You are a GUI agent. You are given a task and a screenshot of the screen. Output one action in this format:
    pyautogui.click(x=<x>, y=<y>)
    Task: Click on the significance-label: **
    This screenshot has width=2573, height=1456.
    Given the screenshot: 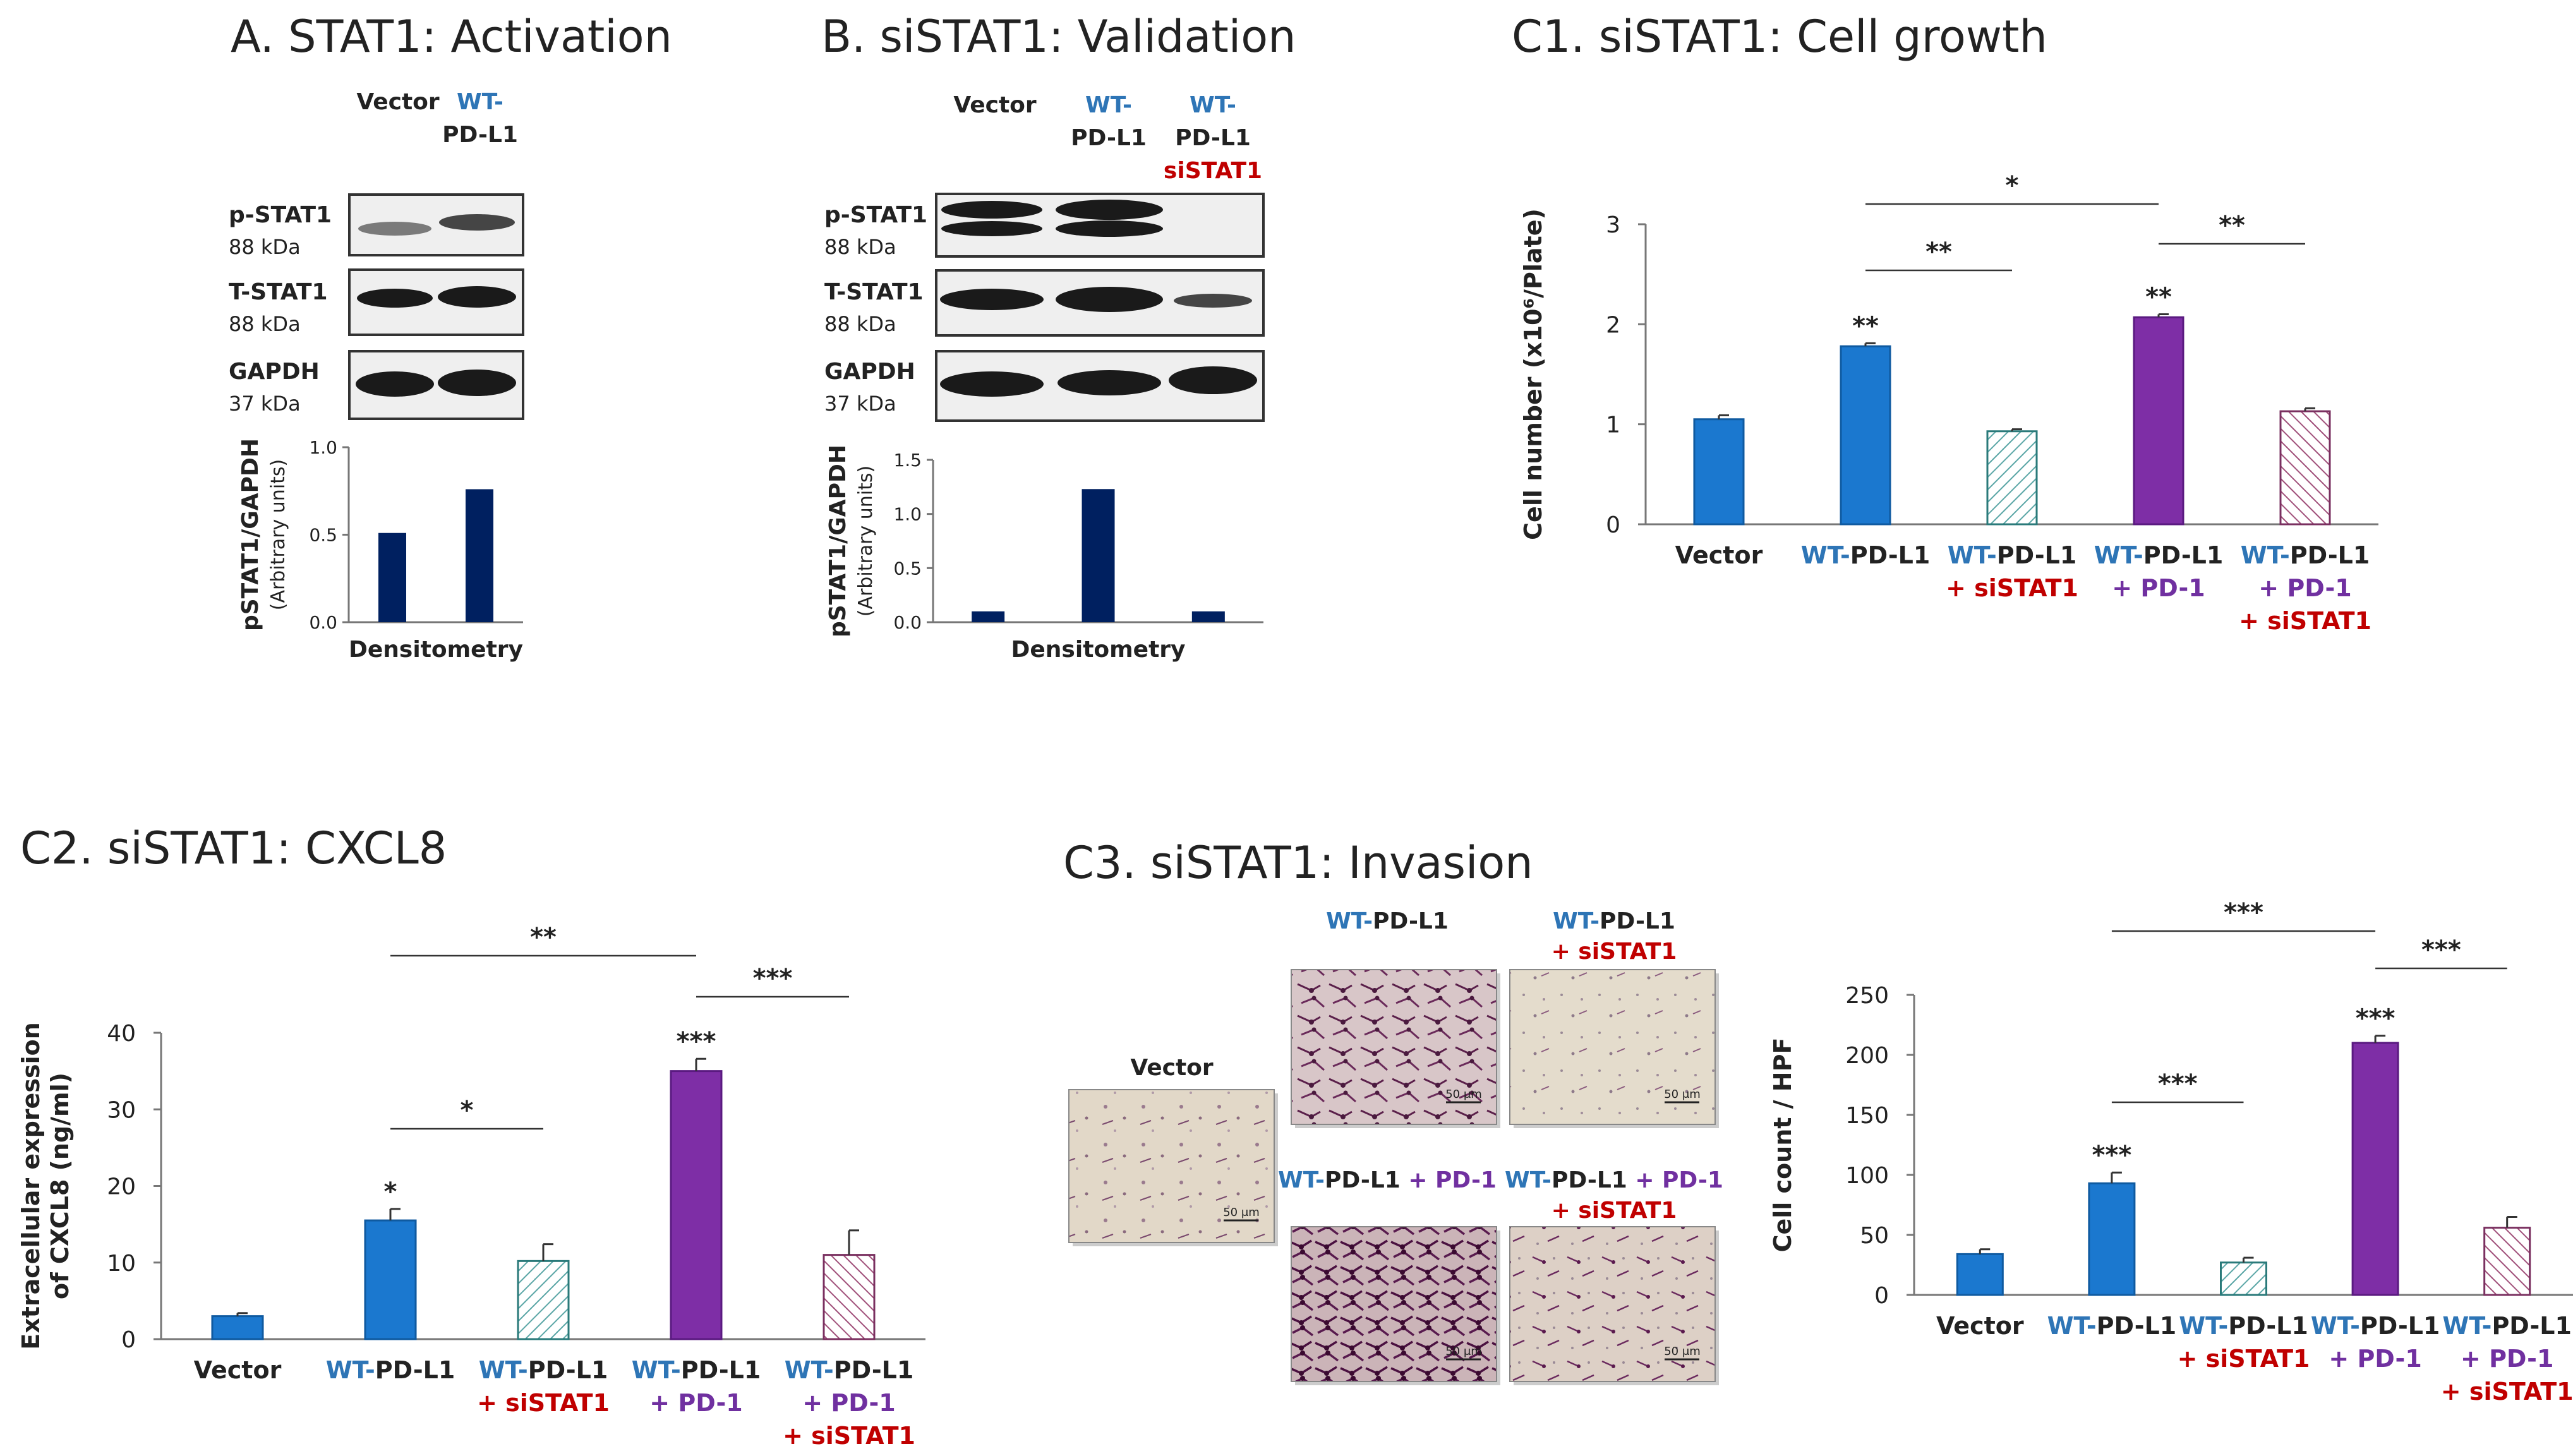 What is the action you would take?
    pyautogui.click(x=2158, y=297)
    